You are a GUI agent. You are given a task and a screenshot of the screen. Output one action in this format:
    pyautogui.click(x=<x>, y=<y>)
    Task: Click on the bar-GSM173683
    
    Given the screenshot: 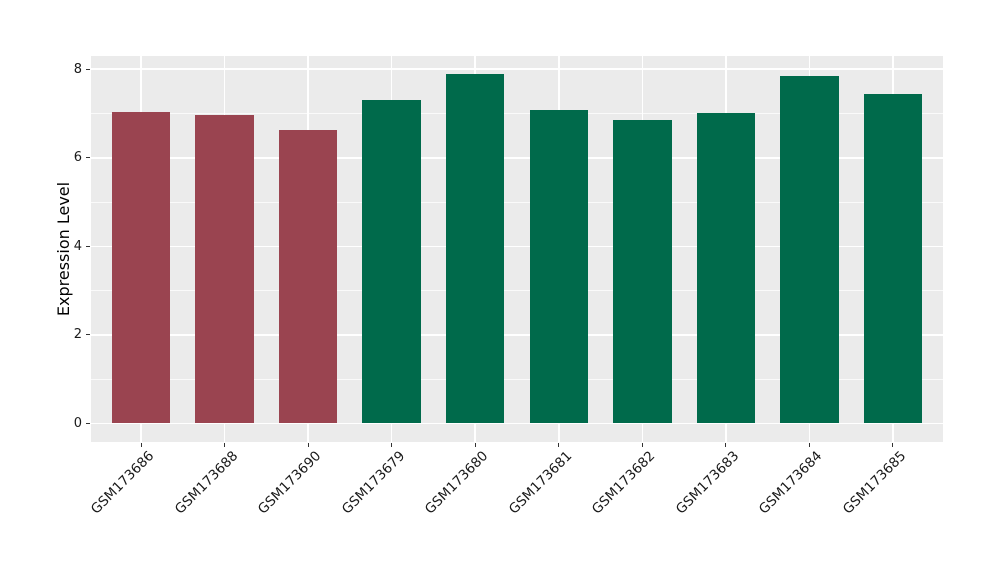 What is the action you would take?
    pyautogui.click(x=726, y=268)
    